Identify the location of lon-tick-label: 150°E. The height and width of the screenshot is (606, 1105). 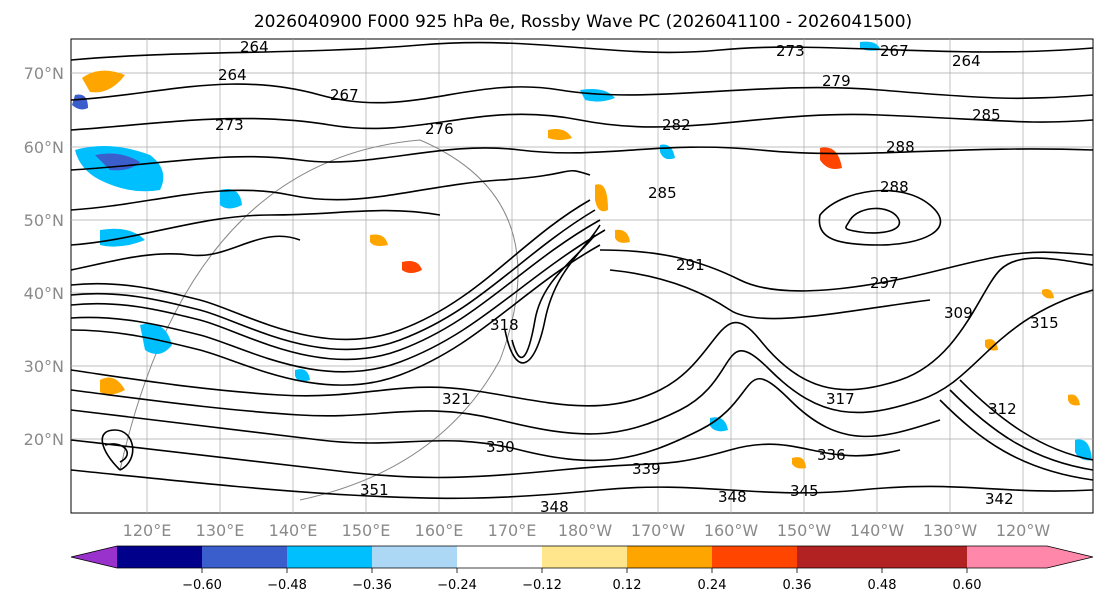
(366, 530).